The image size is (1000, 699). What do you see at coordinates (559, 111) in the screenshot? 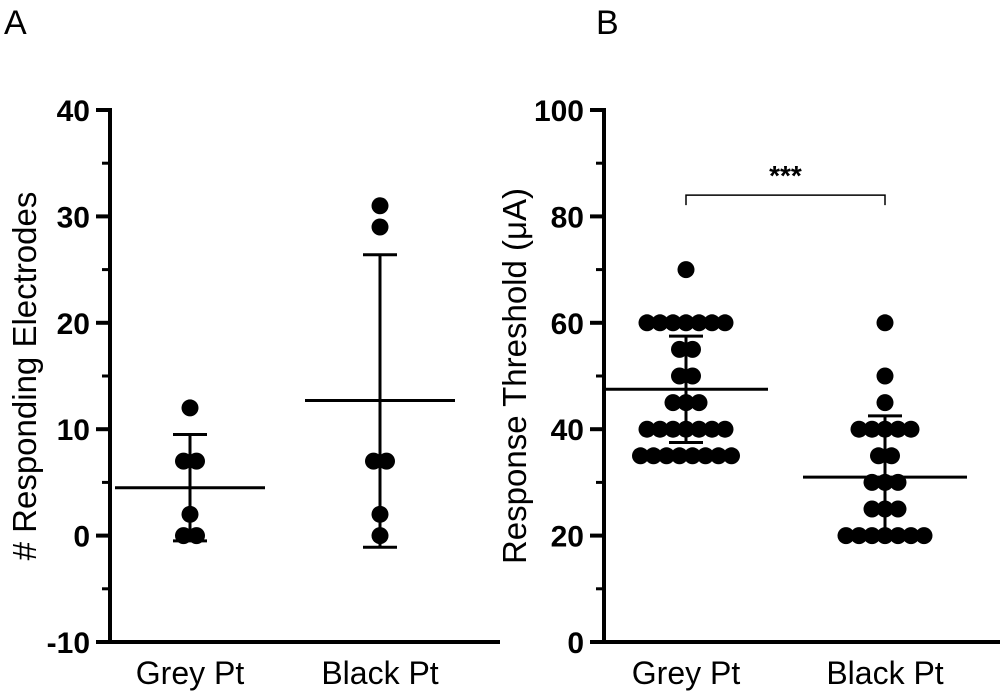
I see `y-tick-label: 100` at bounding box center [559, 111].